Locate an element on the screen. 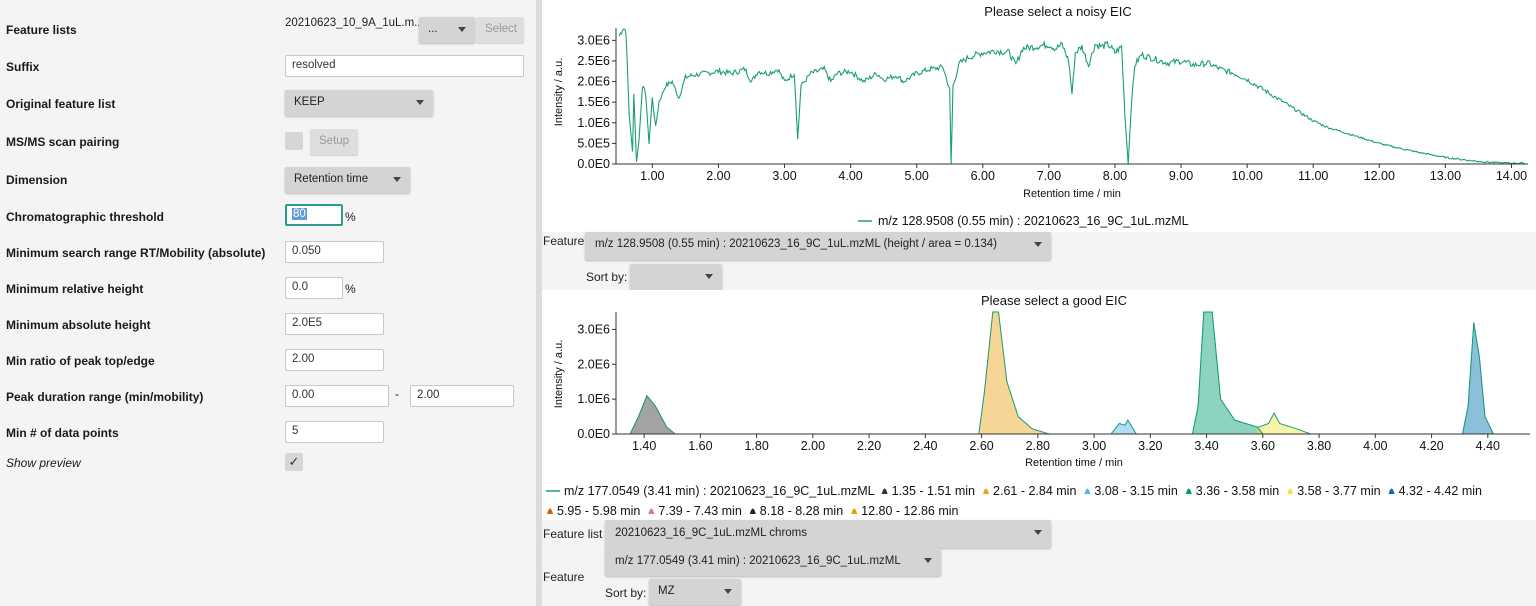 This screenshot has width=1536, height=606. x-tick-label: 3.80 is located at coordinates (1319, 446).